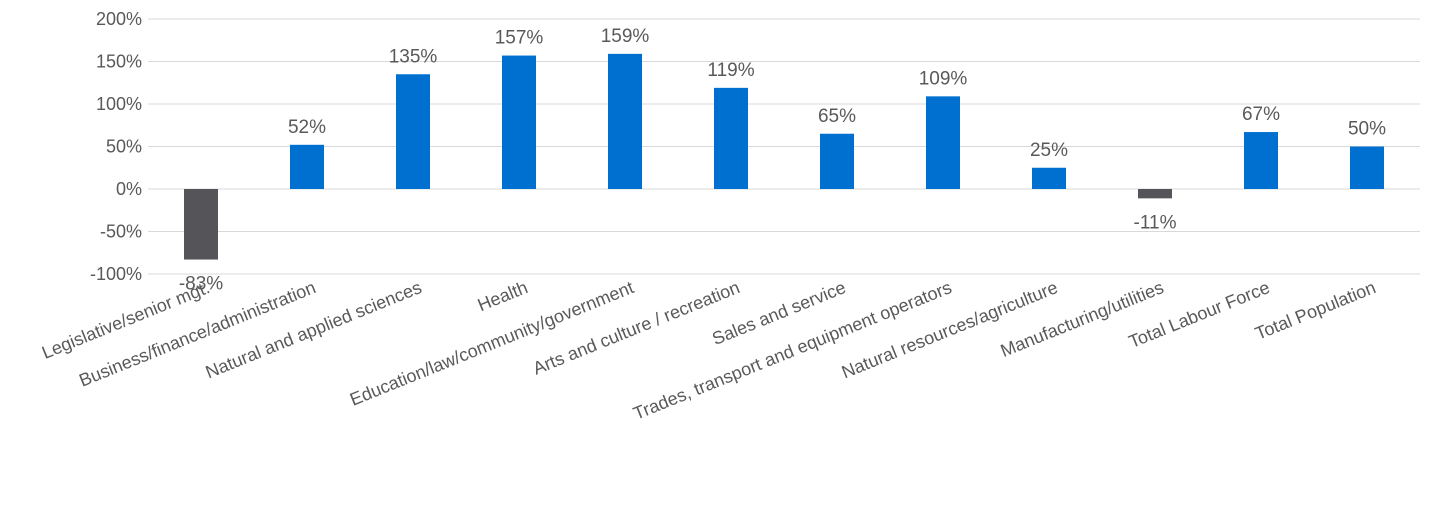 This screenshot has width=1439, height=527. I want to click on y-tick-label: 150%, so click(119, 62).